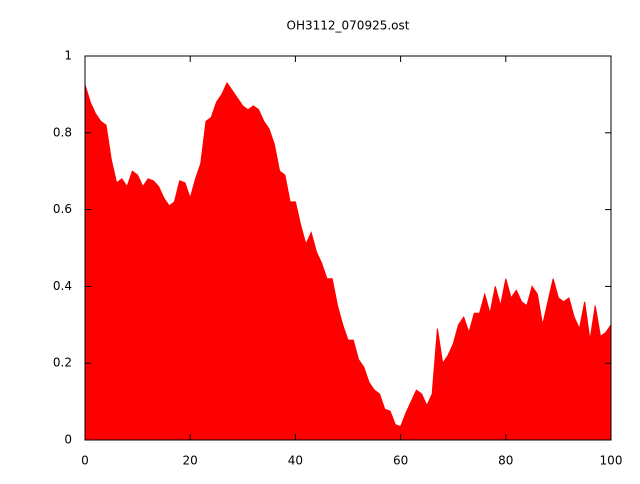 Image resolution: width=640 pixels, height=484 pixels. I want to click on x-tick-label: 40, so click(295, 461).